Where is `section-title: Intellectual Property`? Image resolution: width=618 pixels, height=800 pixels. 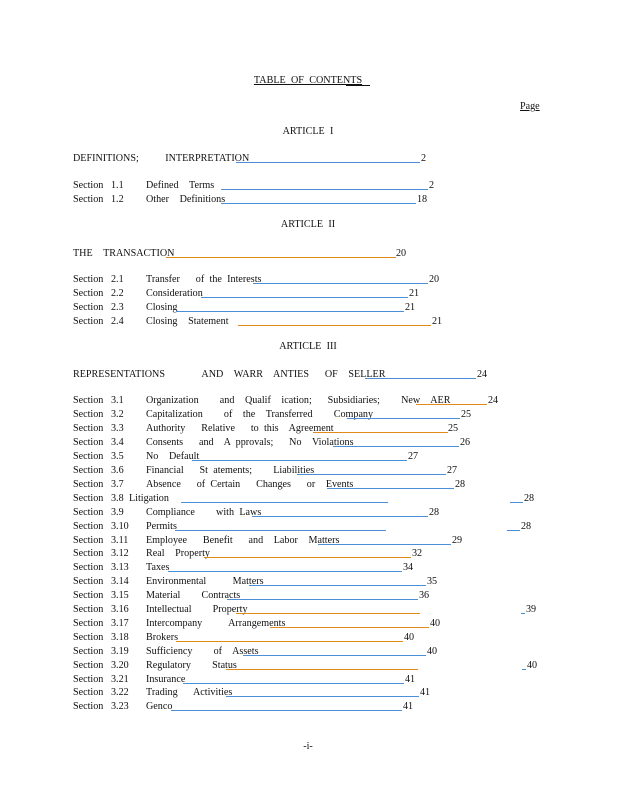
section-title: Intellectual Property is located at coordinates (197, 609).